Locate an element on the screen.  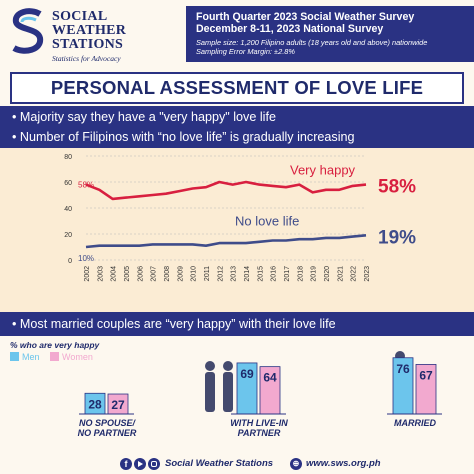
x-tick-label: 2023 is located at coordinates (367, 274).